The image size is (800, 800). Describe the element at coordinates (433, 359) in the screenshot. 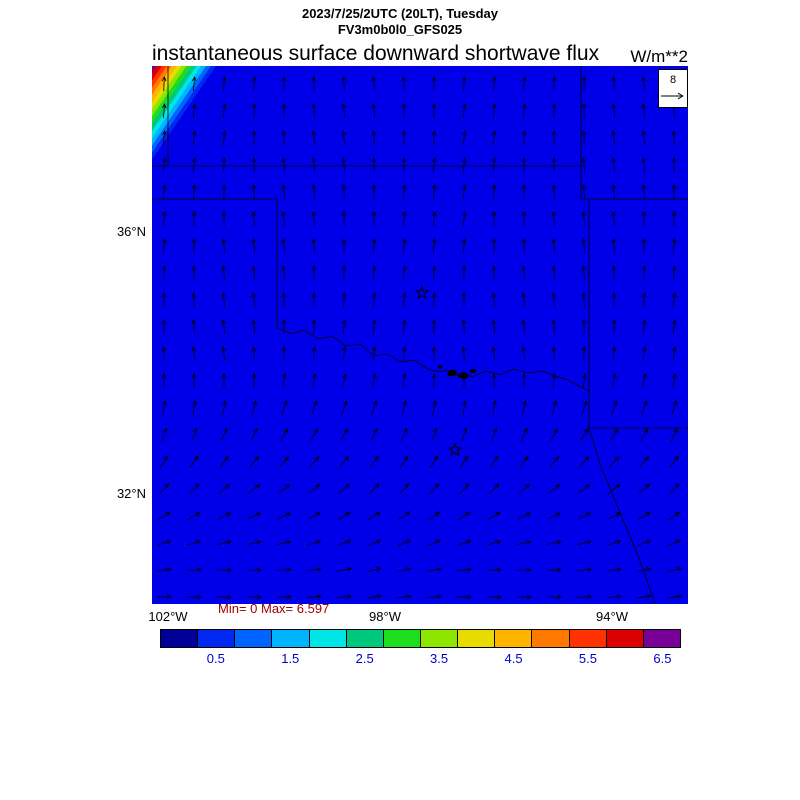

I see `border-line` at that location.